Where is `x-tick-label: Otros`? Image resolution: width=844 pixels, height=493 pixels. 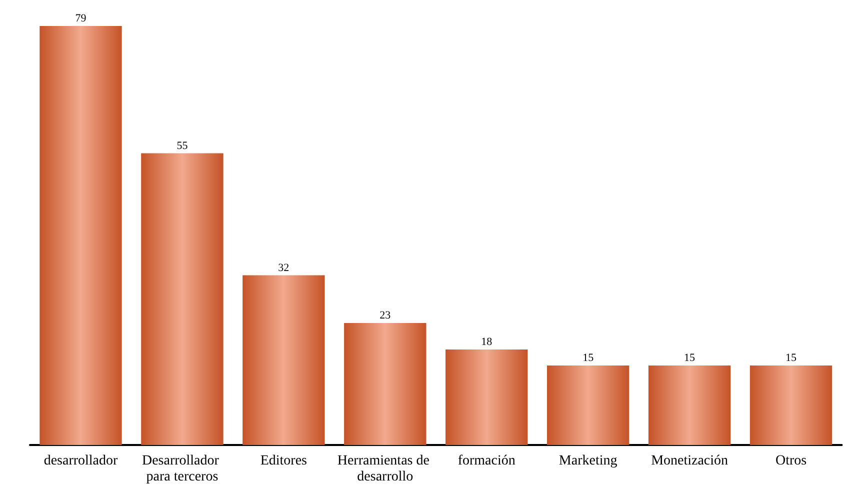
x-tick-label: Otros is located at coordinates (791, 461).